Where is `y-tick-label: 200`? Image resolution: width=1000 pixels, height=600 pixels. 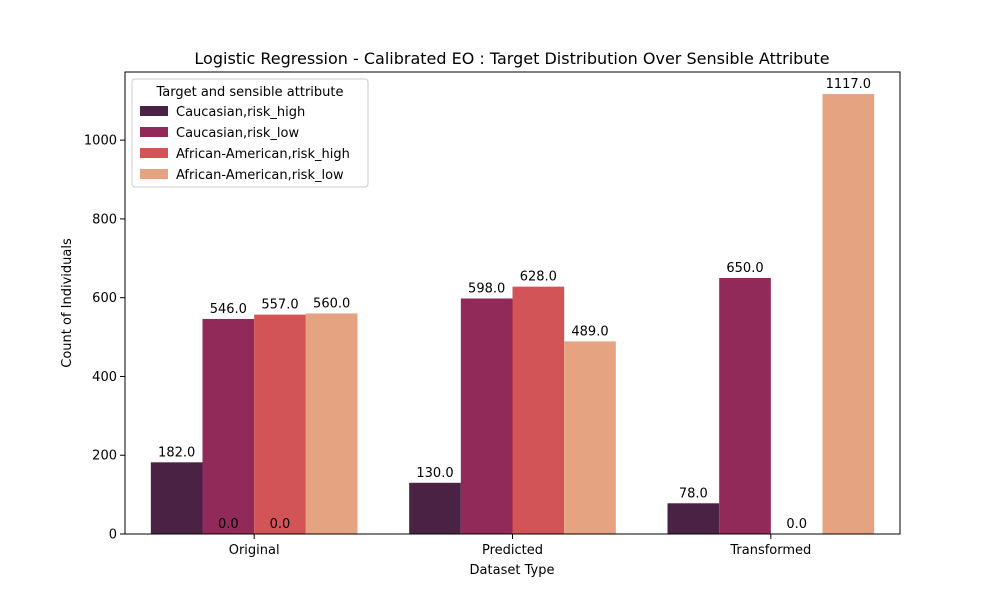 y-tick-label: 200 is located at coordinates (104, 456).